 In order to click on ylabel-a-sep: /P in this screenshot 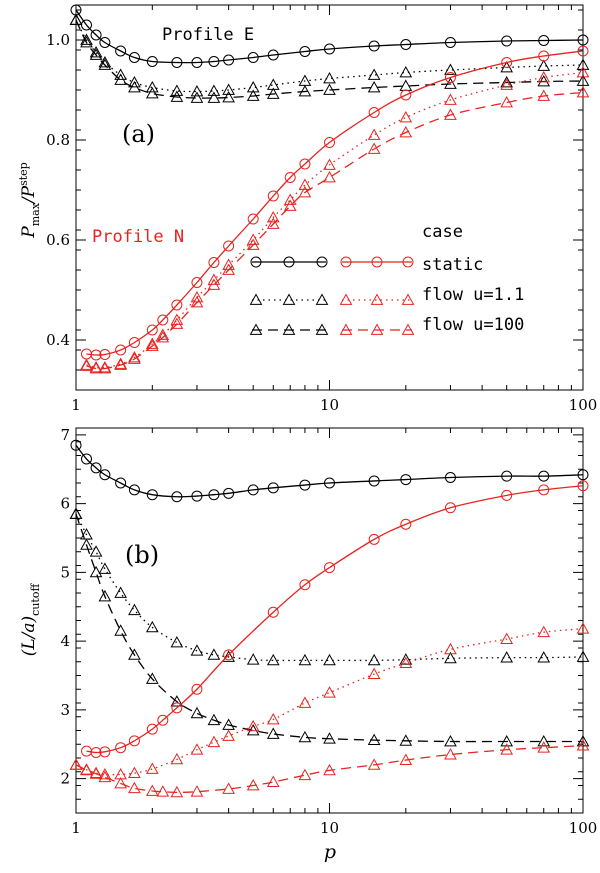, I will do `click(29, 195)`.